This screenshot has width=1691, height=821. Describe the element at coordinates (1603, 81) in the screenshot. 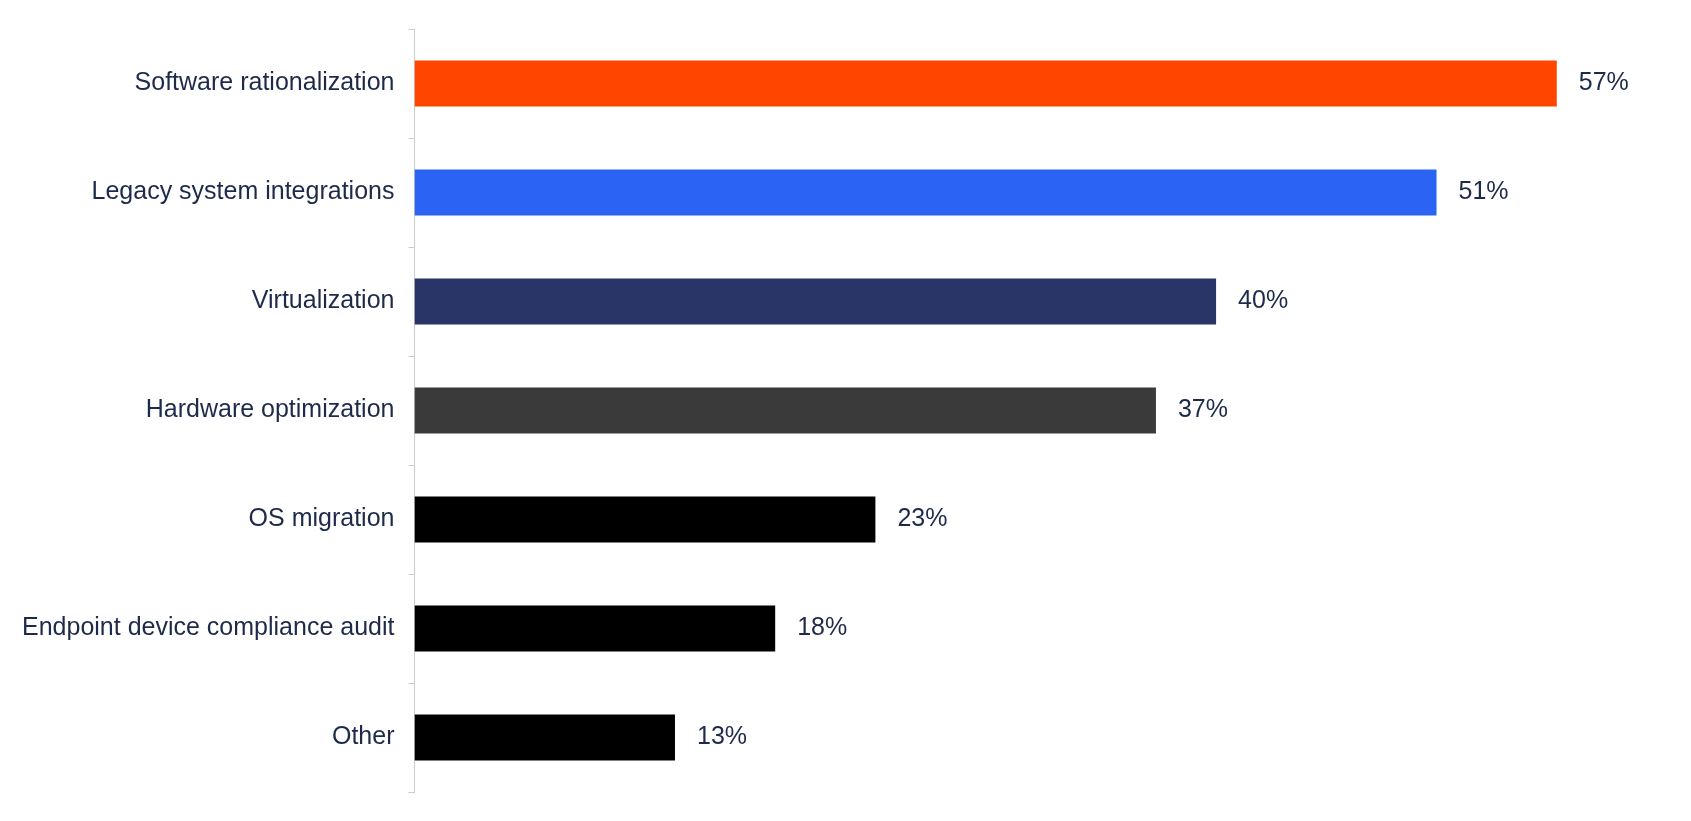

I see `data-label: 57%` at that location.